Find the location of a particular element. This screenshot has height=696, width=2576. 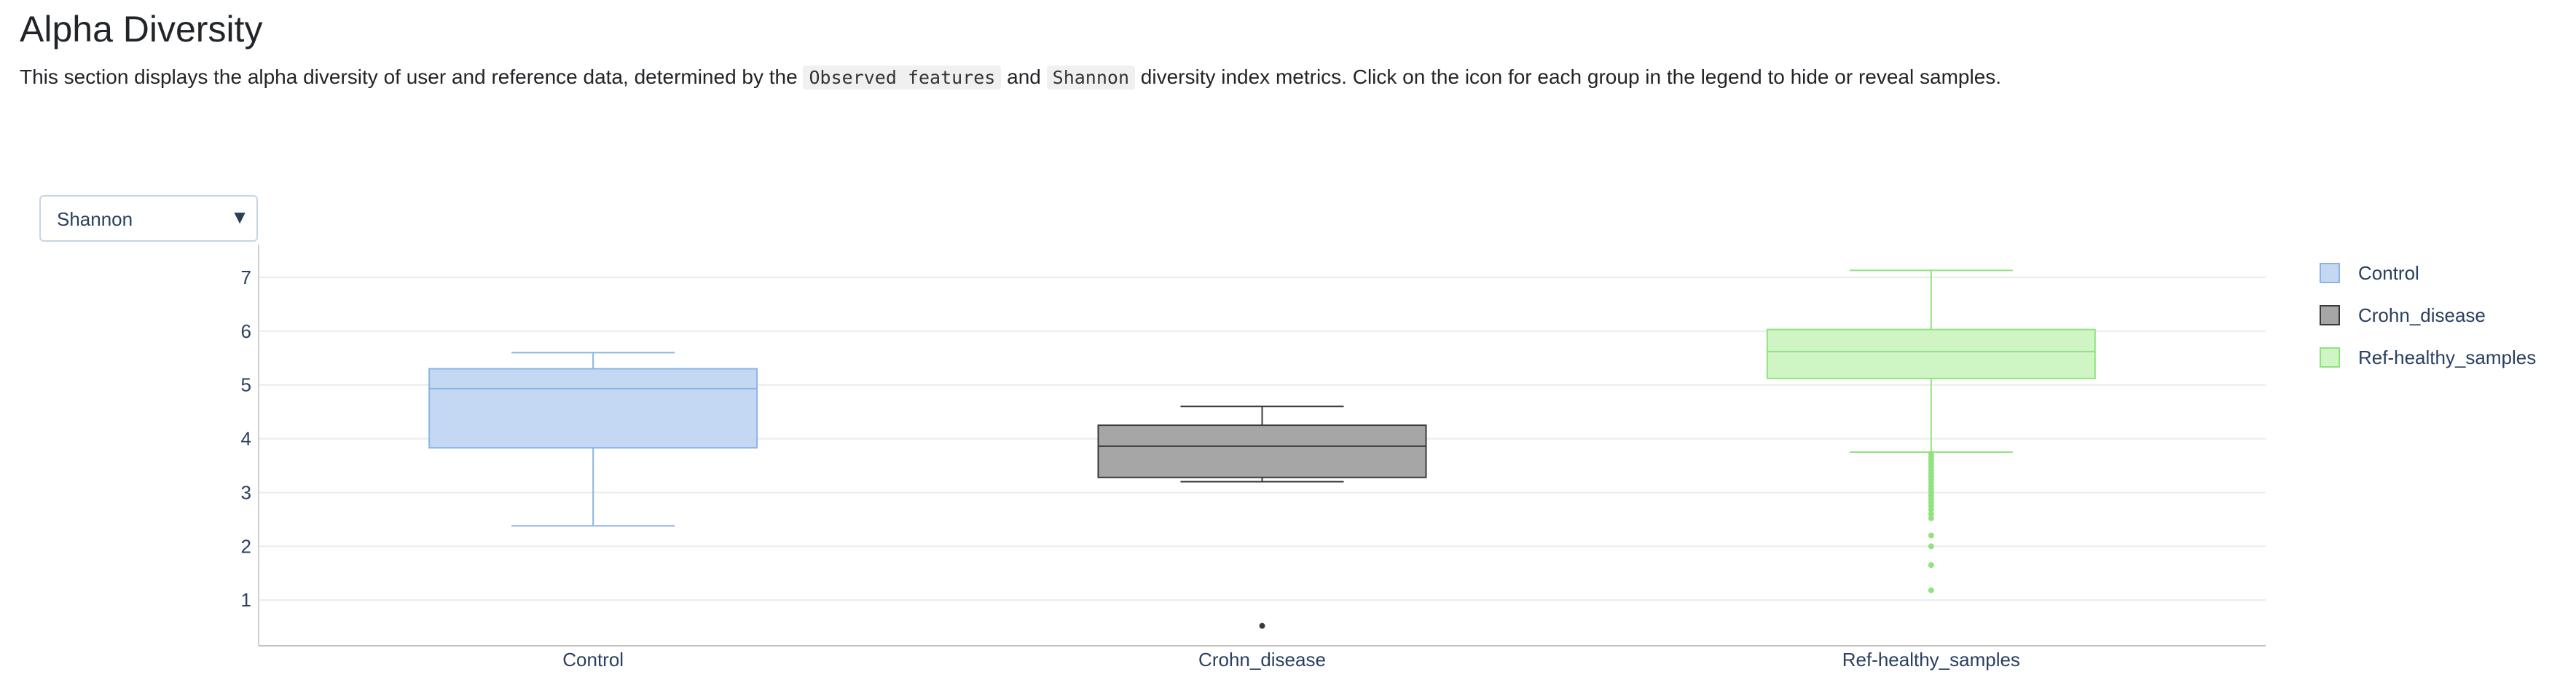

box-crohn-disease is located at coordinates (1262, 517).